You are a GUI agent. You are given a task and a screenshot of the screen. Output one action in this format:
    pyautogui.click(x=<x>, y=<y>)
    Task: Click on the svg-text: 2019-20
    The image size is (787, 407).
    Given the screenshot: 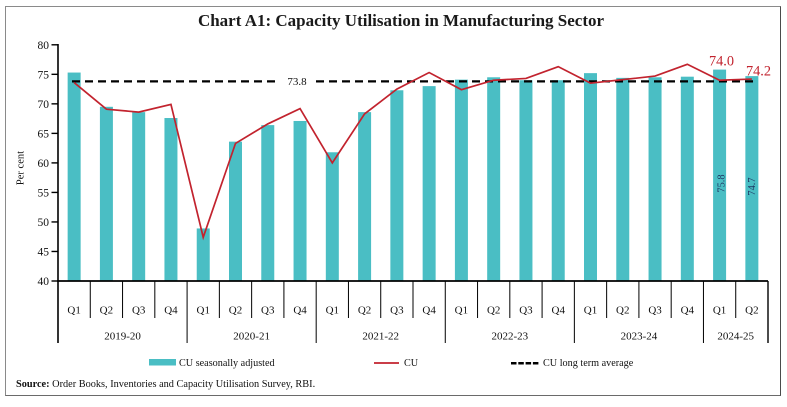 What is the action you would take?
    pyautogui.click(x=122, y=337)
    